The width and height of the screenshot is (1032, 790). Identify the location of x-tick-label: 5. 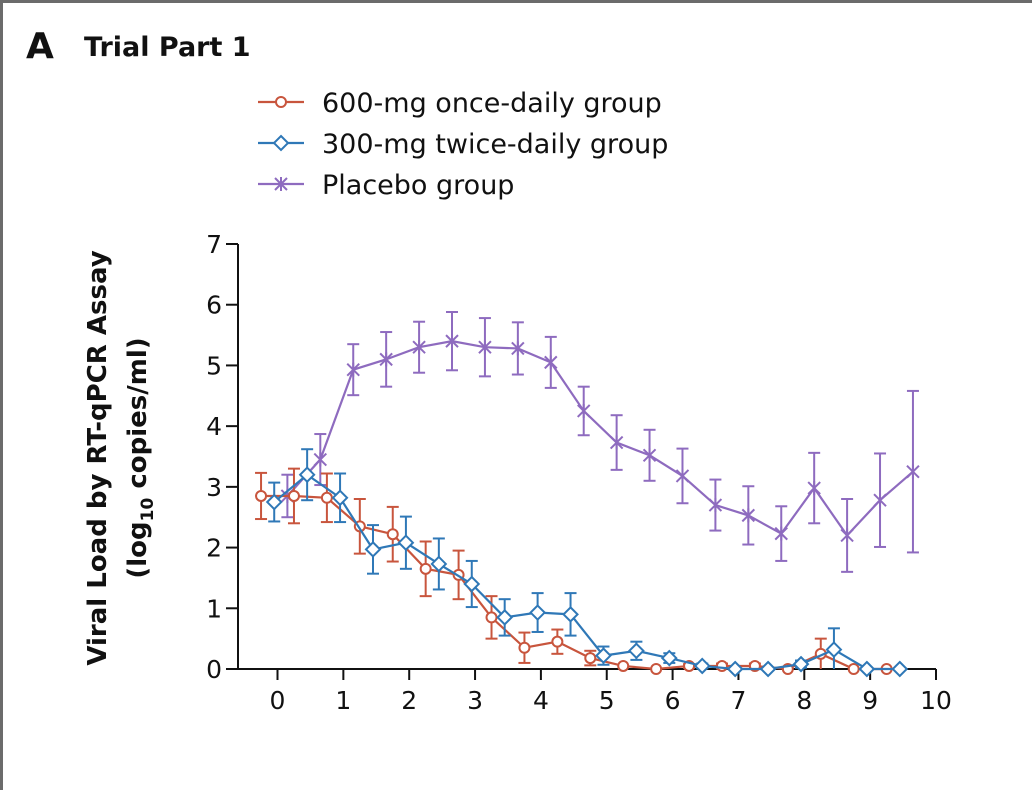
(607, 700).